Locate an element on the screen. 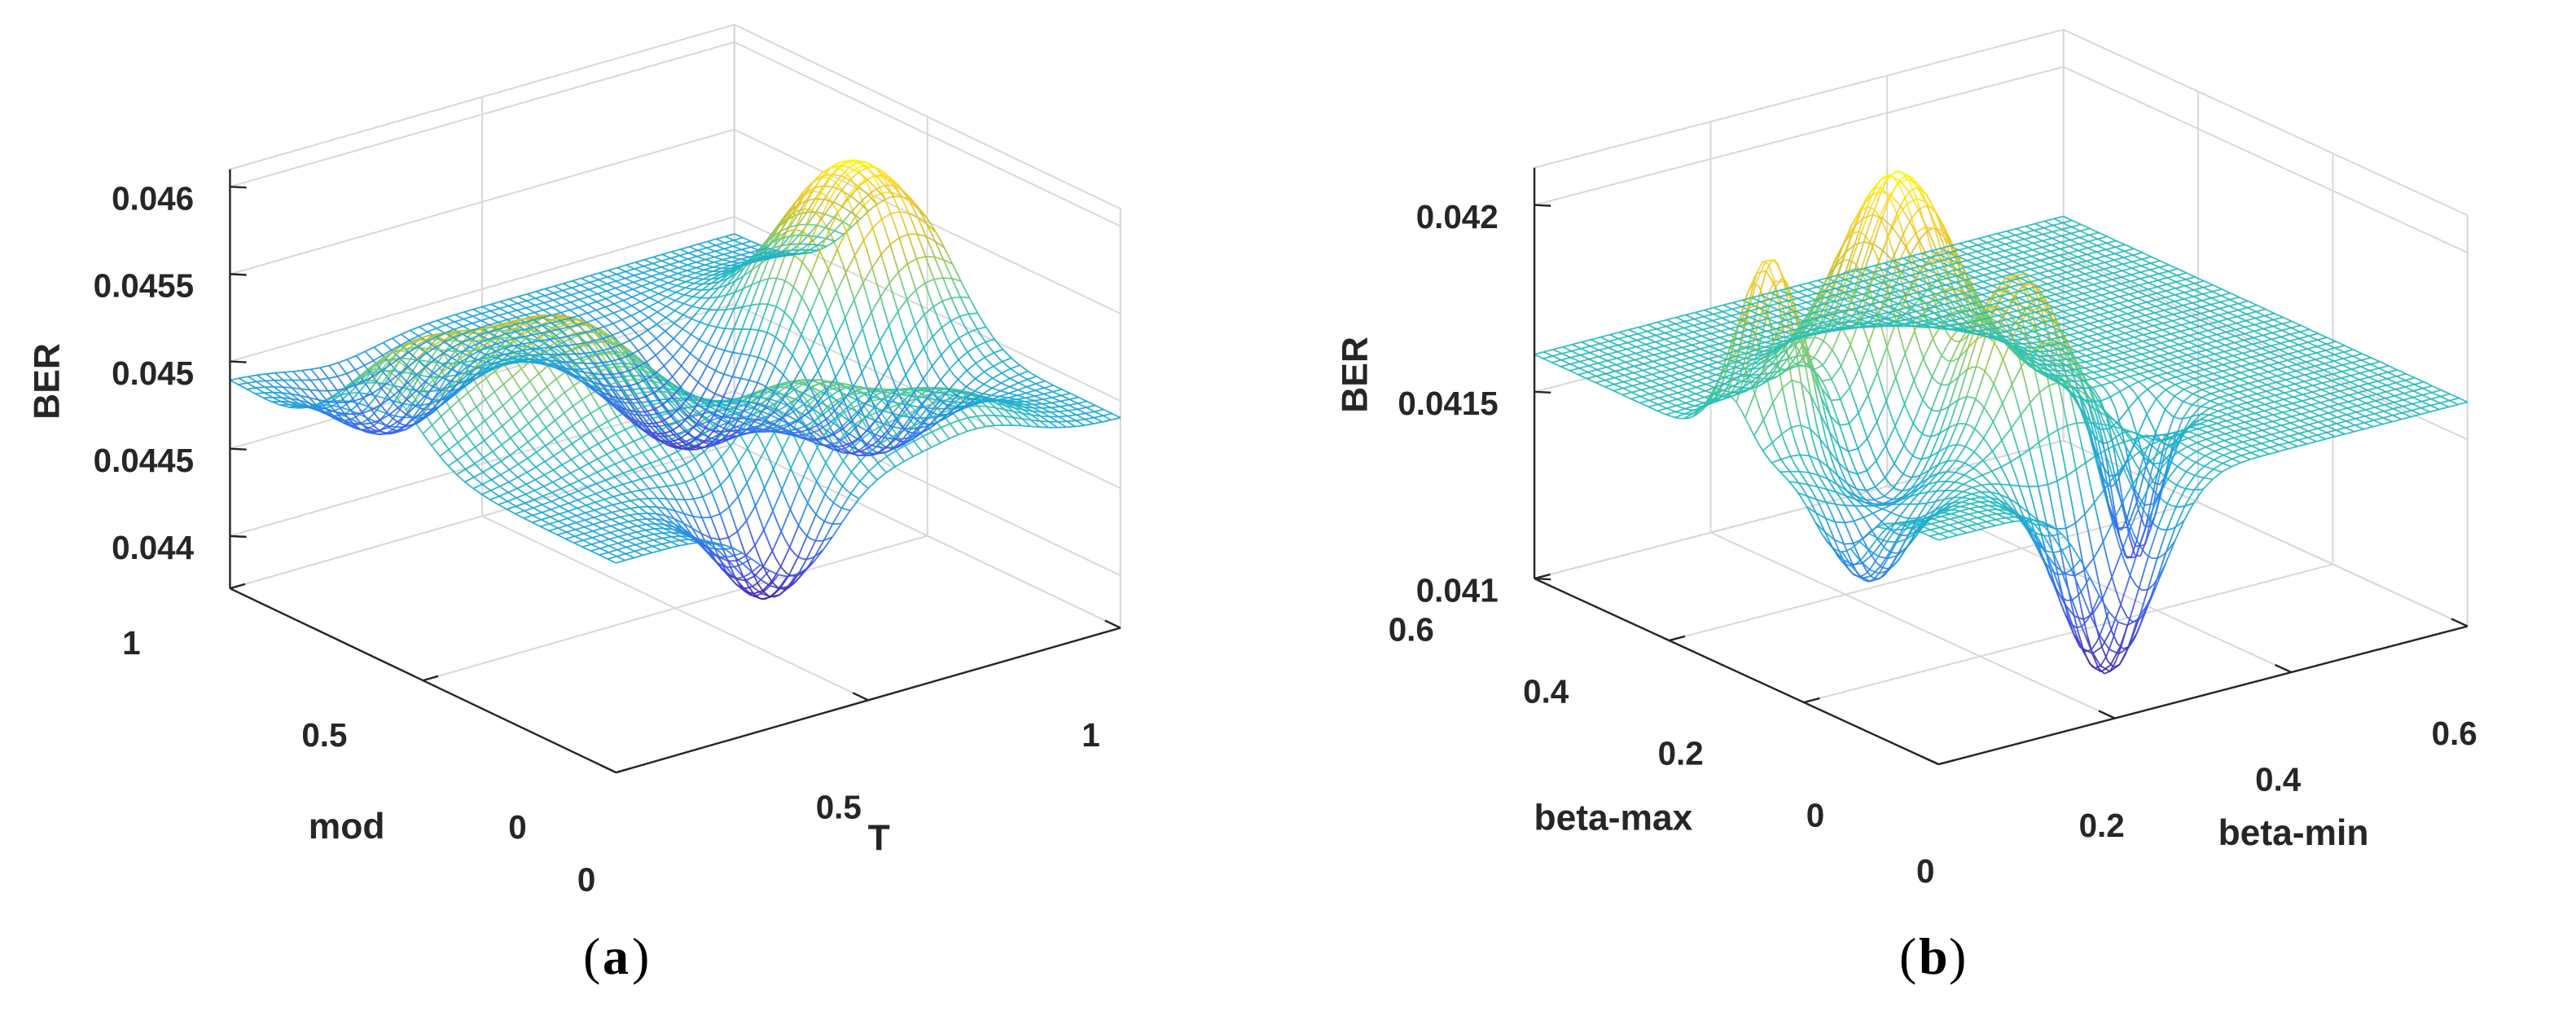 The image size is (2576, 1012). x-tick-label: 0.6 is located at coordinates (2454, 733).